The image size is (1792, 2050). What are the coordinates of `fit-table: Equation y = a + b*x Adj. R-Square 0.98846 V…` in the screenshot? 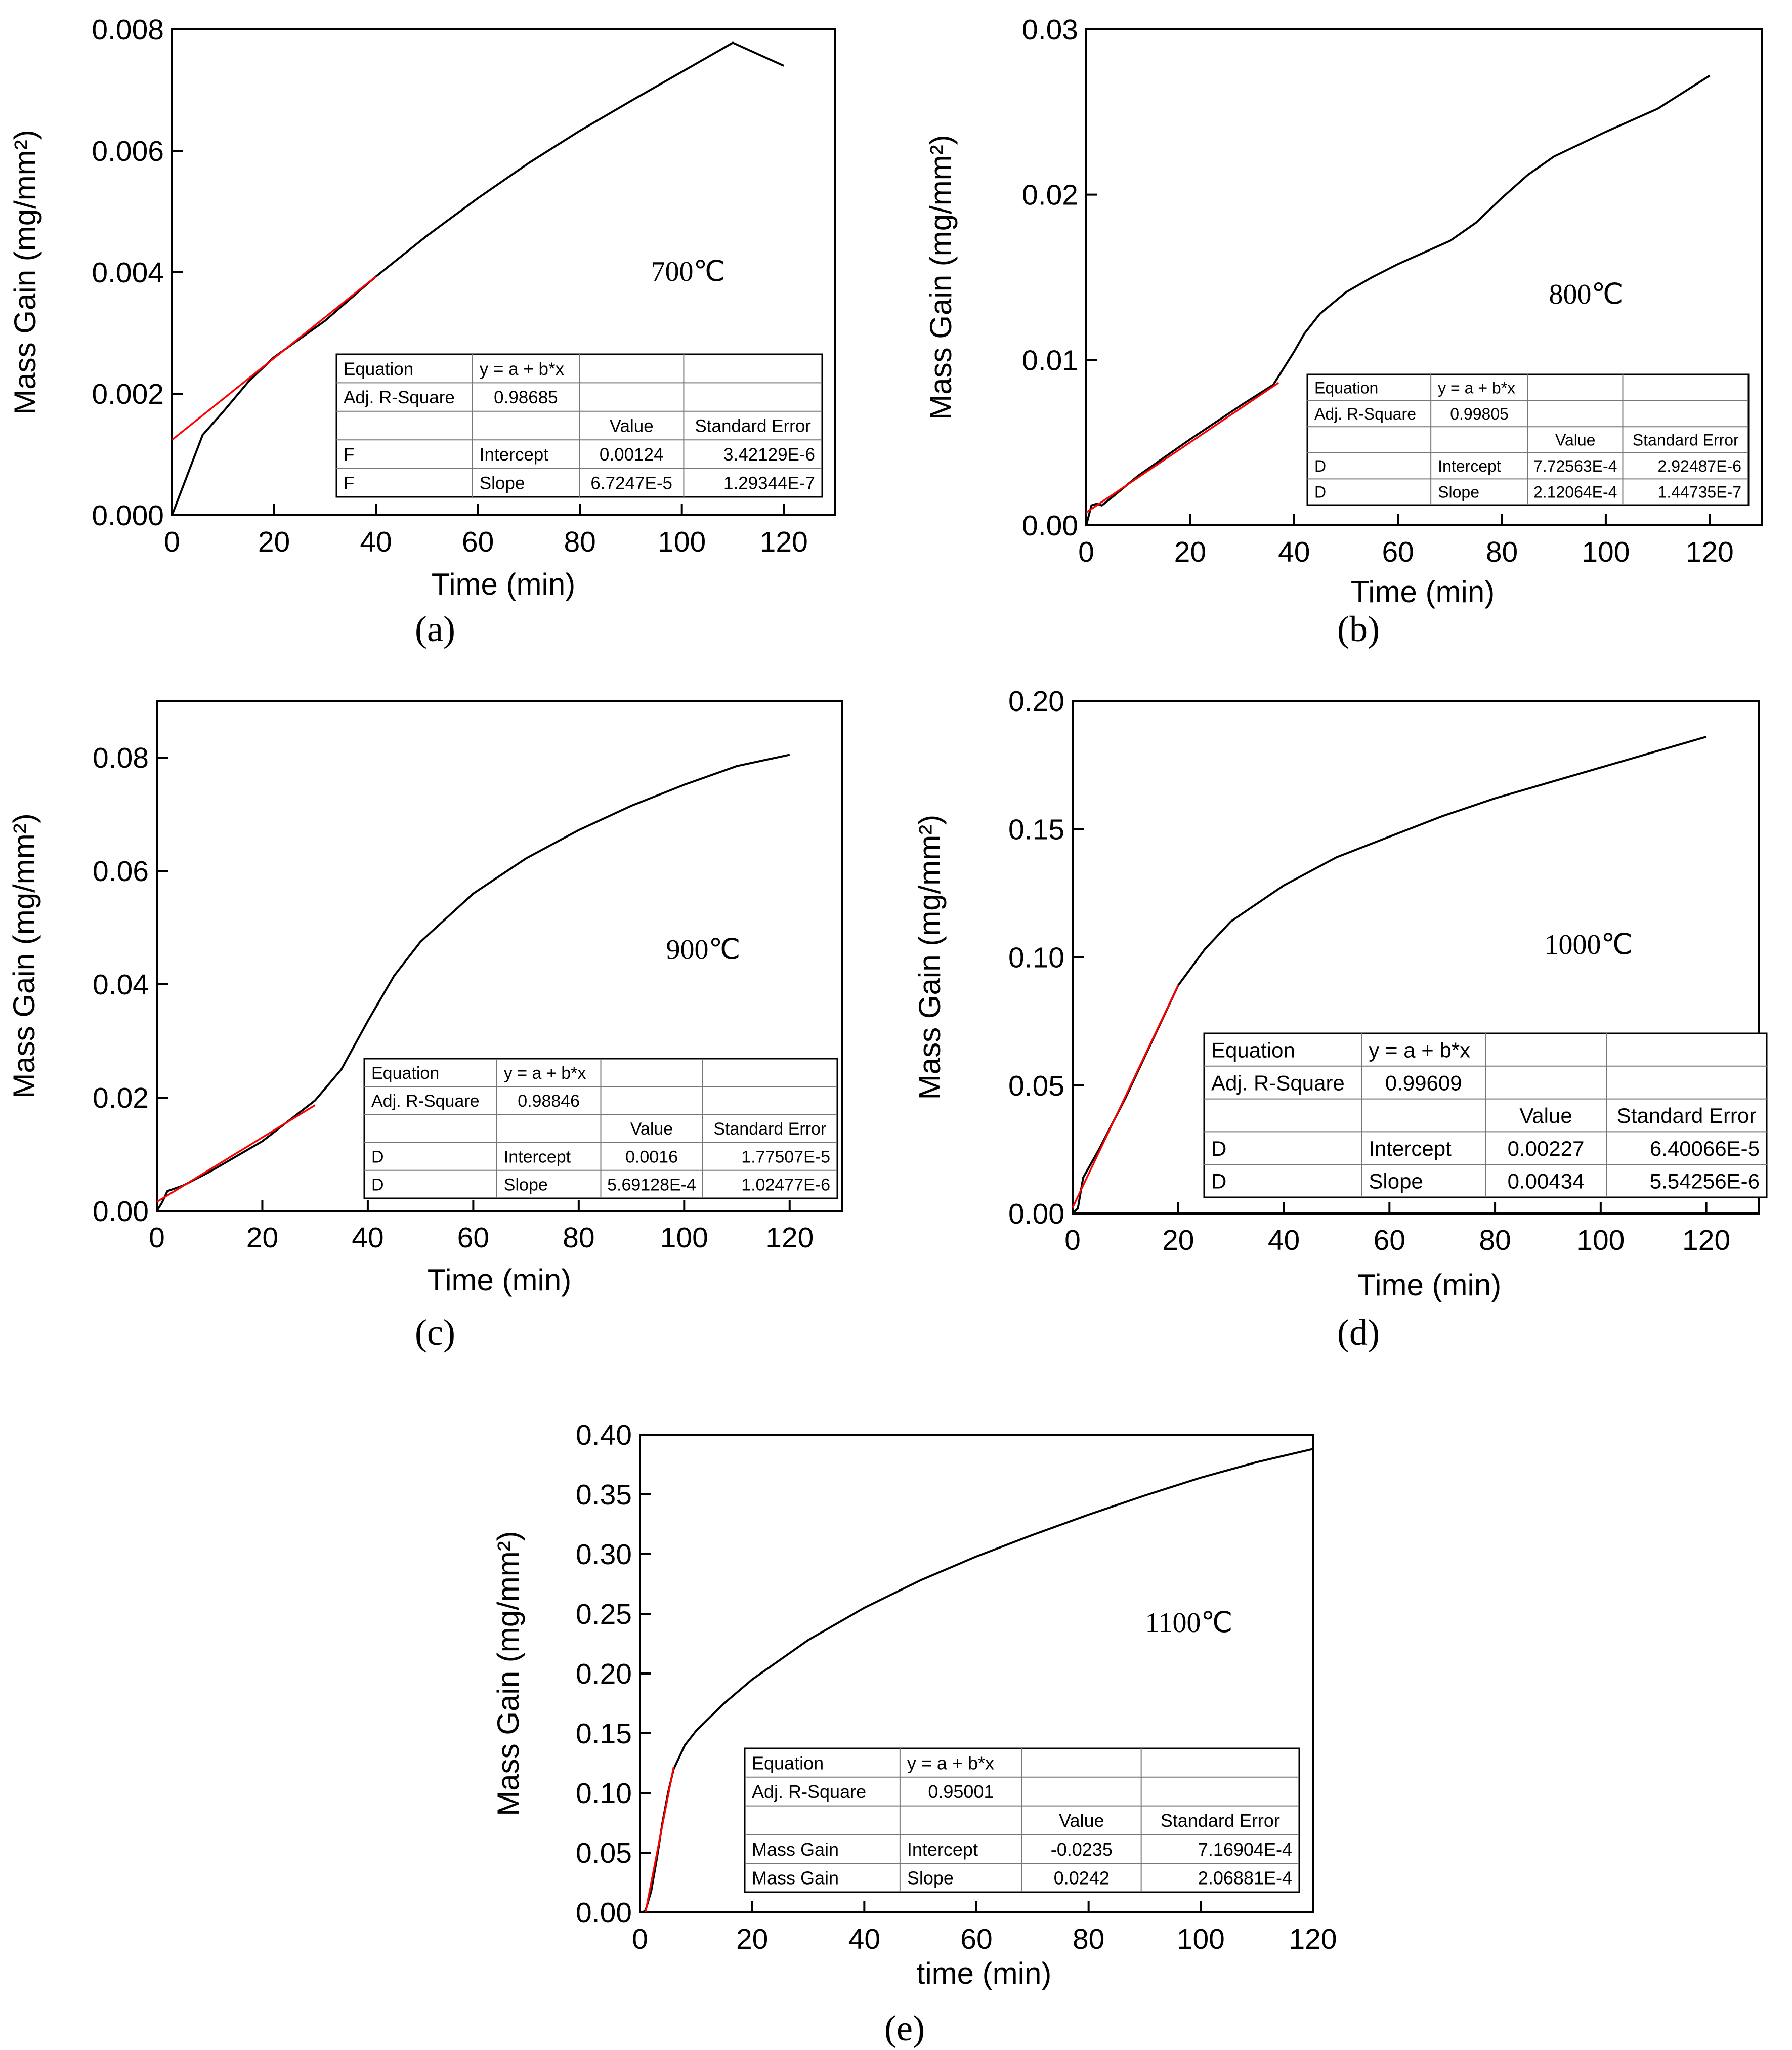 It's located at (600, 1128).